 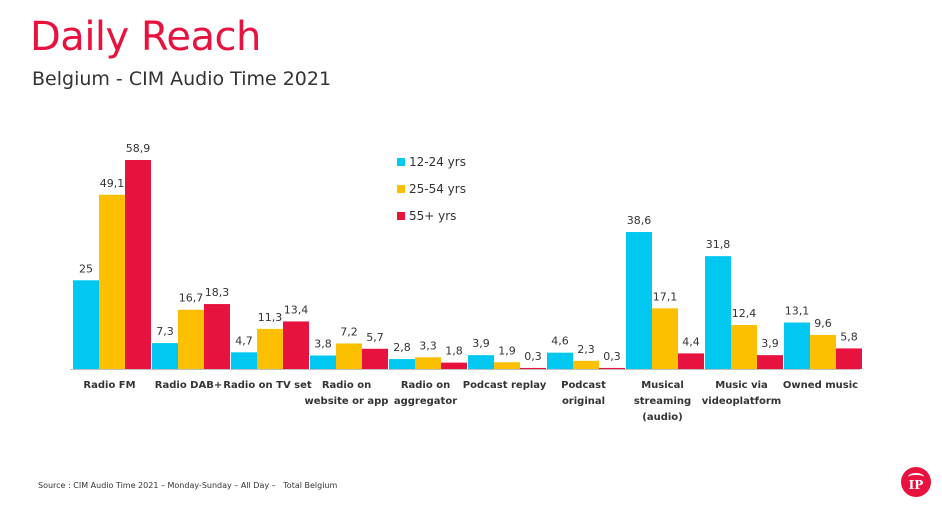 What do you see at coordinates (428, 345) in the screenshot?
I see `data-label: 3,3` at bounding box center [428, 345].